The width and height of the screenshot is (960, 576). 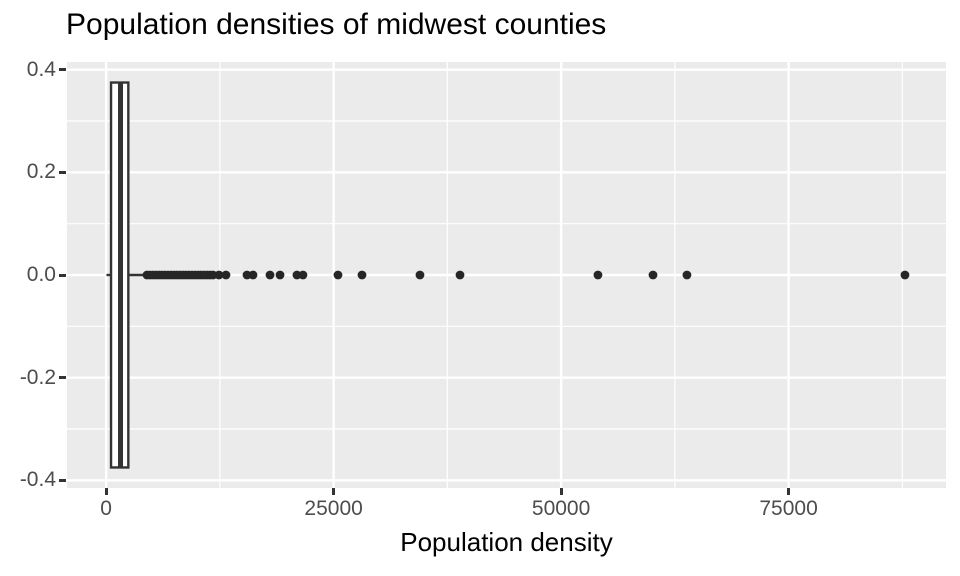 What do you see at coordinates (561, 508) in the screenshot?
I see `x-tick-label: 50000` at bounding box center [561, 508].